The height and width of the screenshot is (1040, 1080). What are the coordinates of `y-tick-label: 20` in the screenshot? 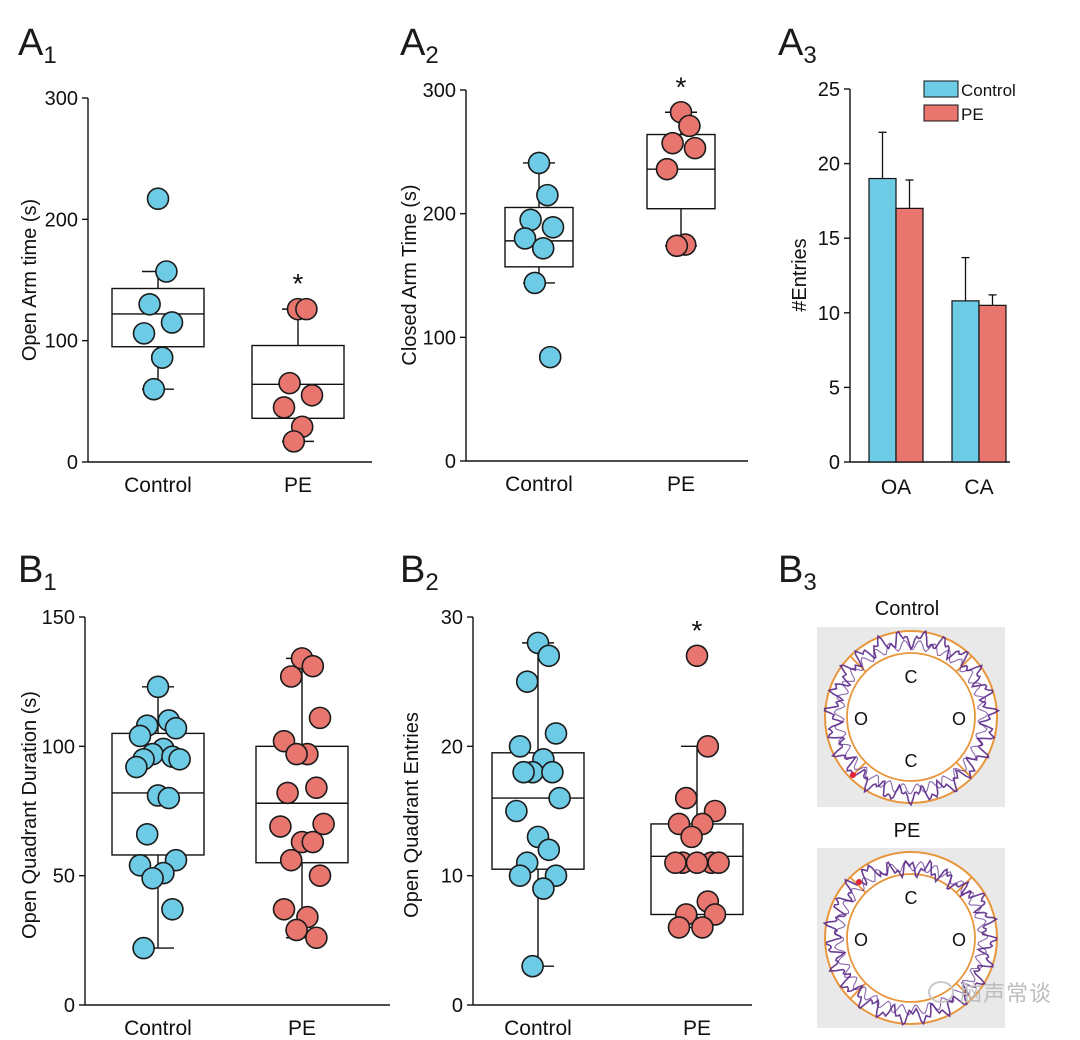 It's located at (452, 747).